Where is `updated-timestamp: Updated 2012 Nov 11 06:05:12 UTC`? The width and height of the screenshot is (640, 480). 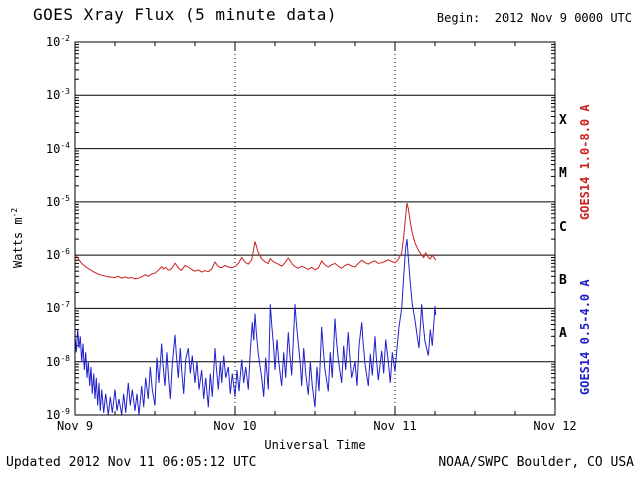 updated-timestamp: Updated 2012 Nov 11 06:05:12 UTC is located at coordinates (131, 462).